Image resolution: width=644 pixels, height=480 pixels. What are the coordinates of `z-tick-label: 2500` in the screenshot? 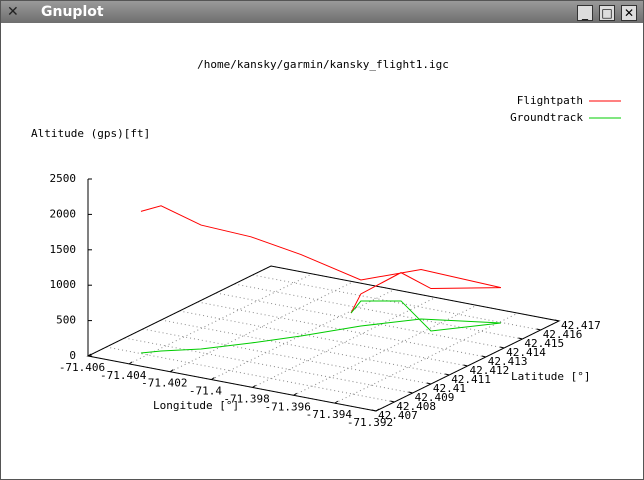 It's located at (63, 178).